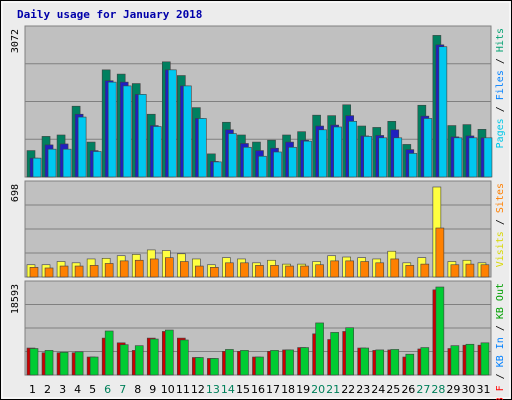 The image size is (512, 400). Describe the element at coordinates (500, 392) in the screenshot. I see `legend-entry: KB F` at that location.